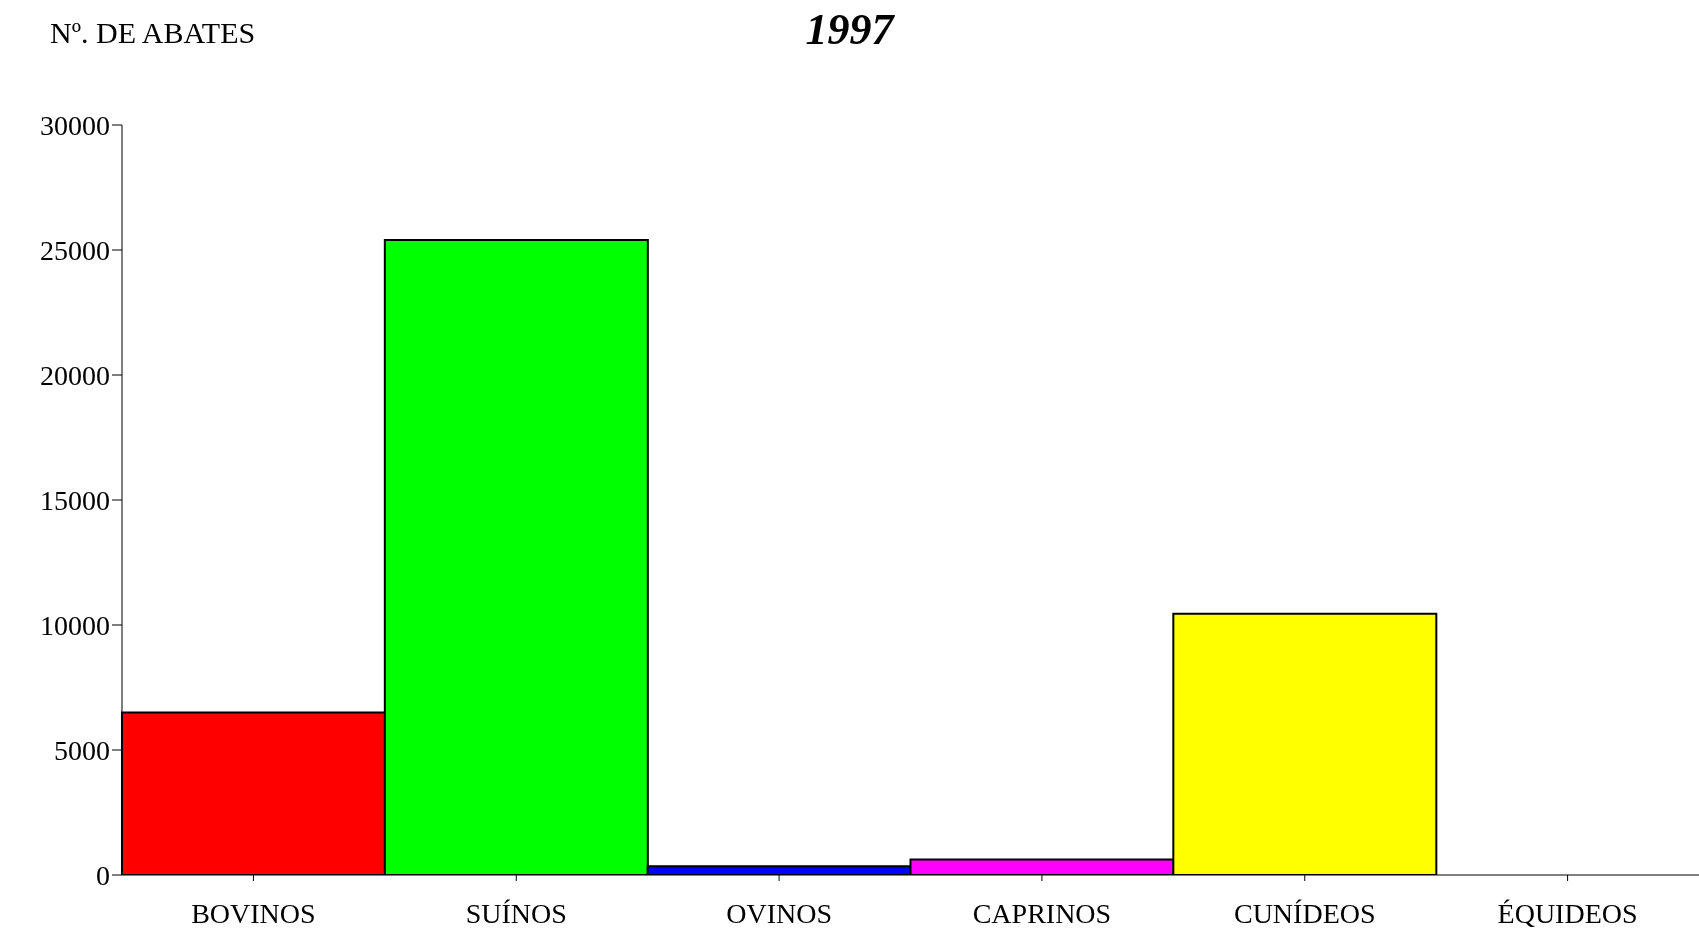 The image size is (1699, 935). I want to click on x-tick-label: BOVINOS, so click(253, 913).